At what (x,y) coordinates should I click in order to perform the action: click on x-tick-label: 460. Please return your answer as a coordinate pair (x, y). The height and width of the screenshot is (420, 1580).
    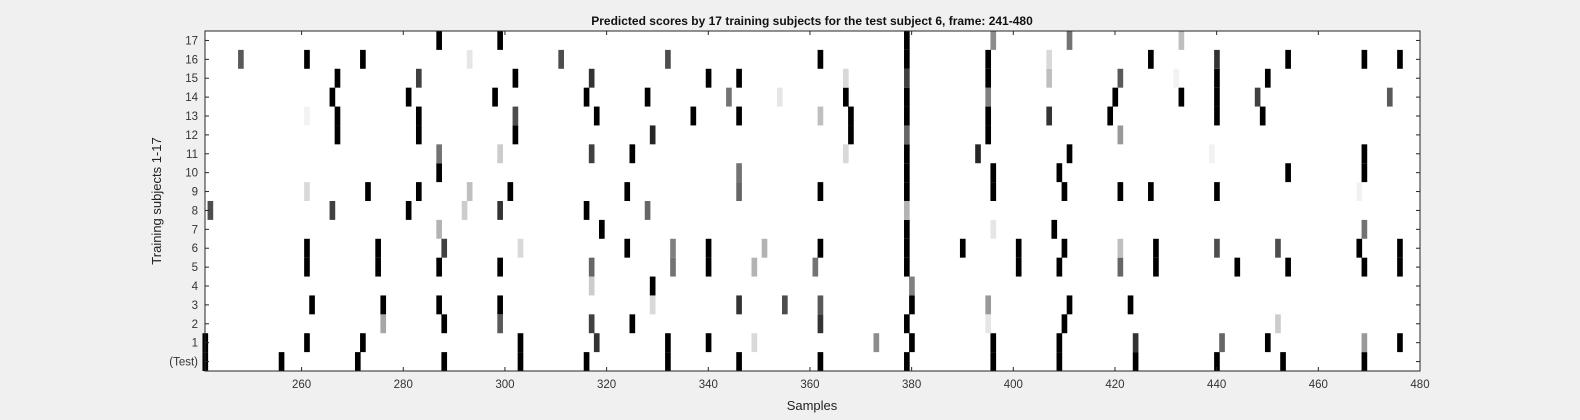
    Looking at the image, I should click on (1318, 385).